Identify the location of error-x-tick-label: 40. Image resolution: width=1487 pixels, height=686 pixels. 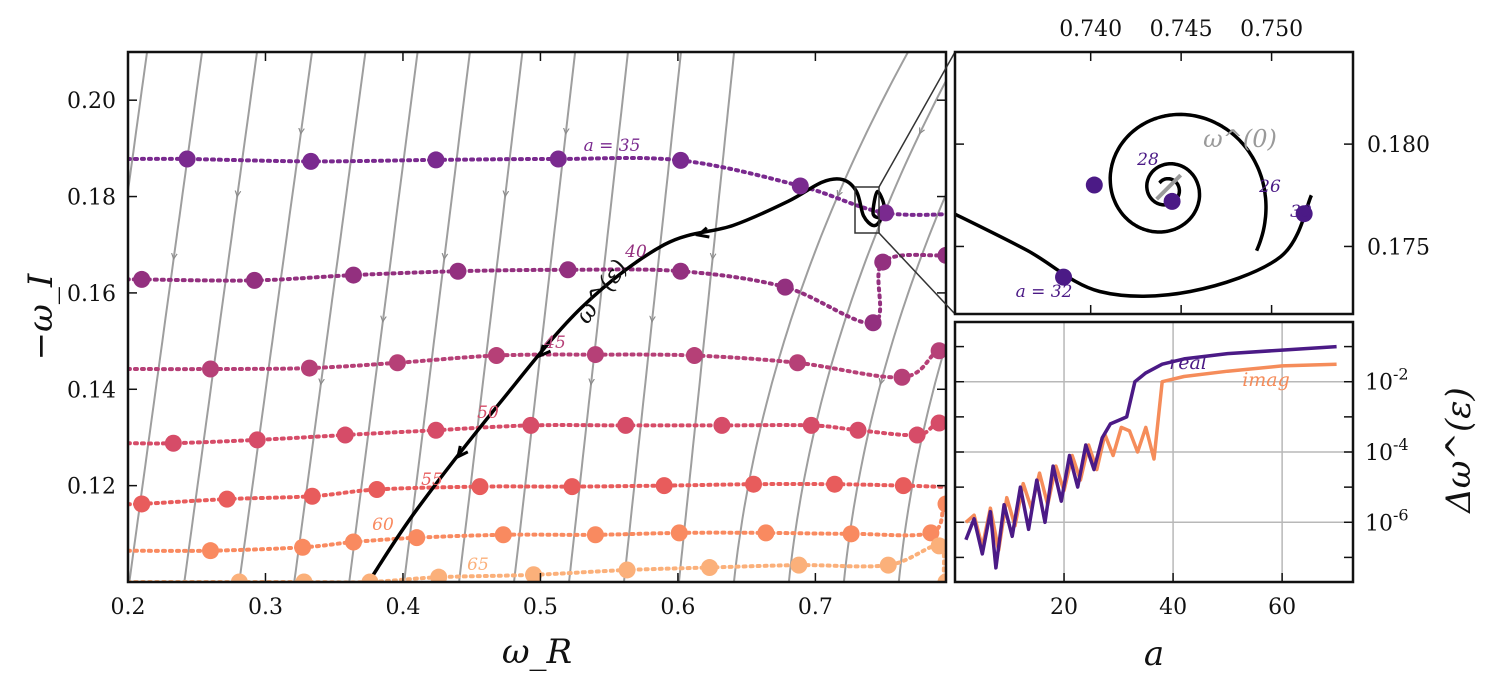
(1173, 607).